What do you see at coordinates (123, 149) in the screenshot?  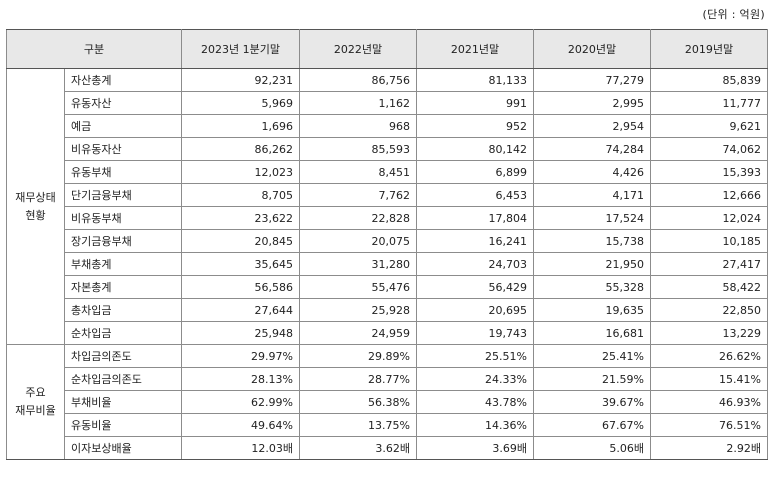 I see `row-item-label: 비유동자산` at bounding box center [123, 149].